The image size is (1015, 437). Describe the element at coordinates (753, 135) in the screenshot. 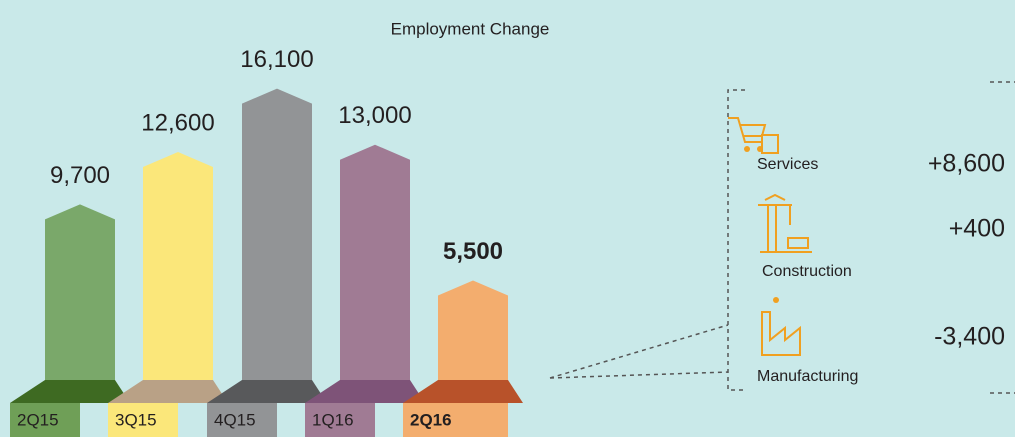

I see `services-icon` at that location.